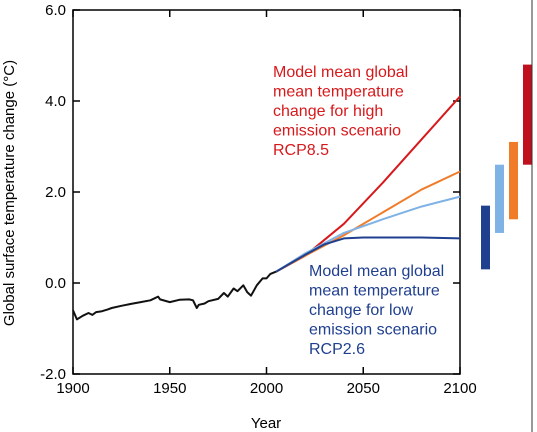  What do you see at coordinates (266, 388) in the screenshot?
I see `x-tick-label: 2000` at bounding box center [266, 388].